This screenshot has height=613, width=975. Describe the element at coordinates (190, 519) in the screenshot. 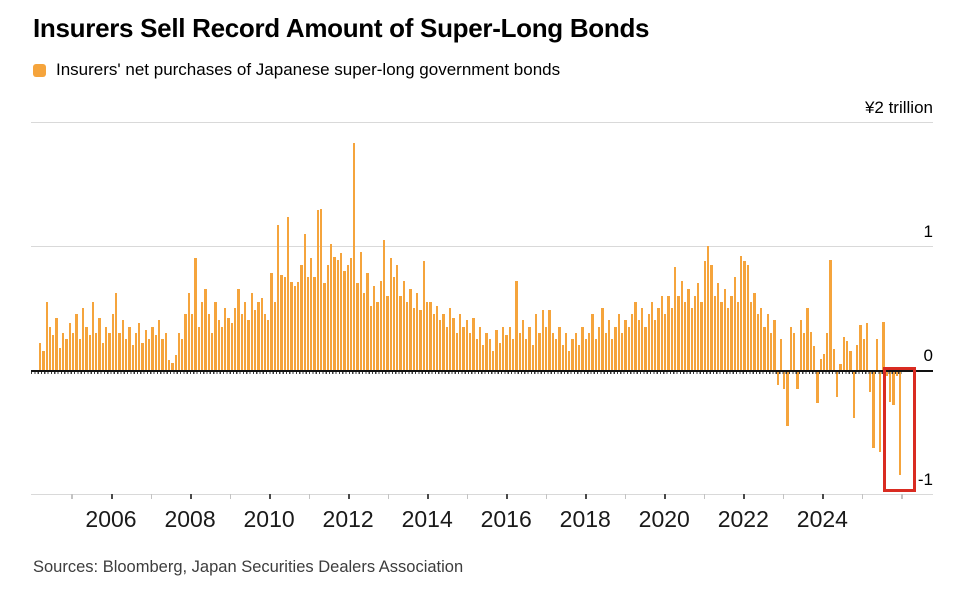

I see `x-axis-label-2008: 2008` at that location.